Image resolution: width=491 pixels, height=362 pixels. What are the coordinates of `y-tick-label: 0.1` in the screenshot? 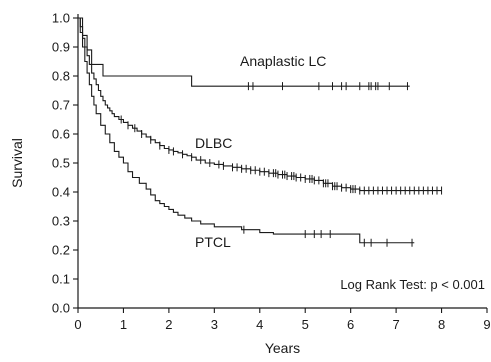 It's located at (61, 279).